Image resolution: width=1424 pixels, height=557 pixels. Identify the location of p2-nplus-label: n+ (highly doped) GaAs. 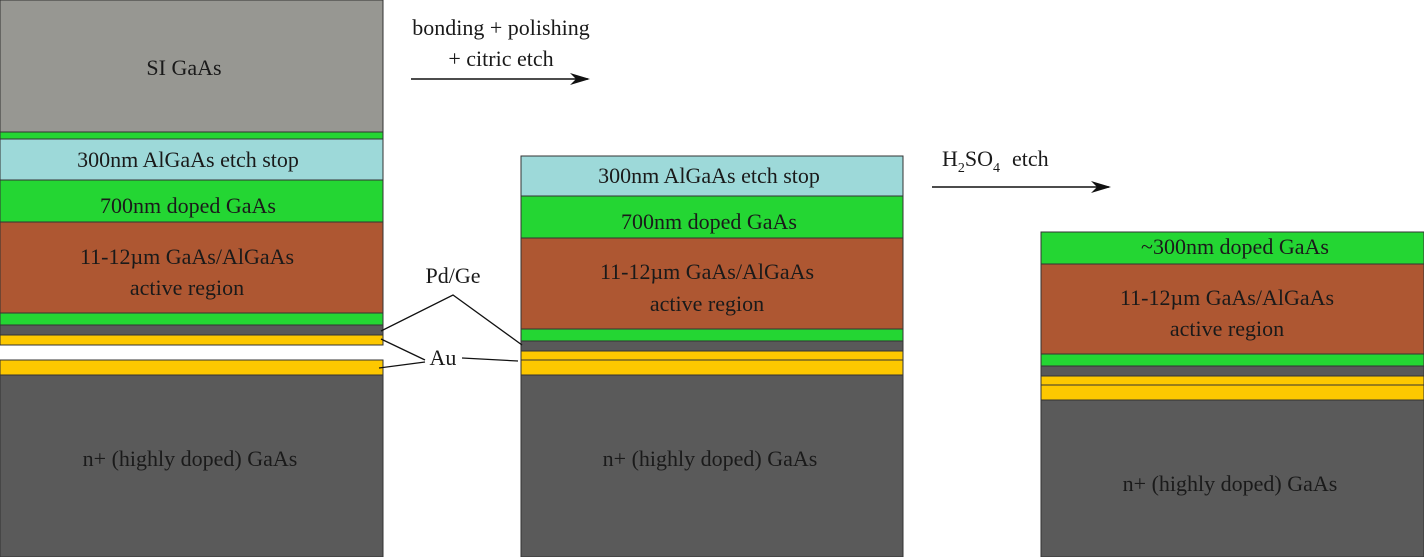
(710, 458).